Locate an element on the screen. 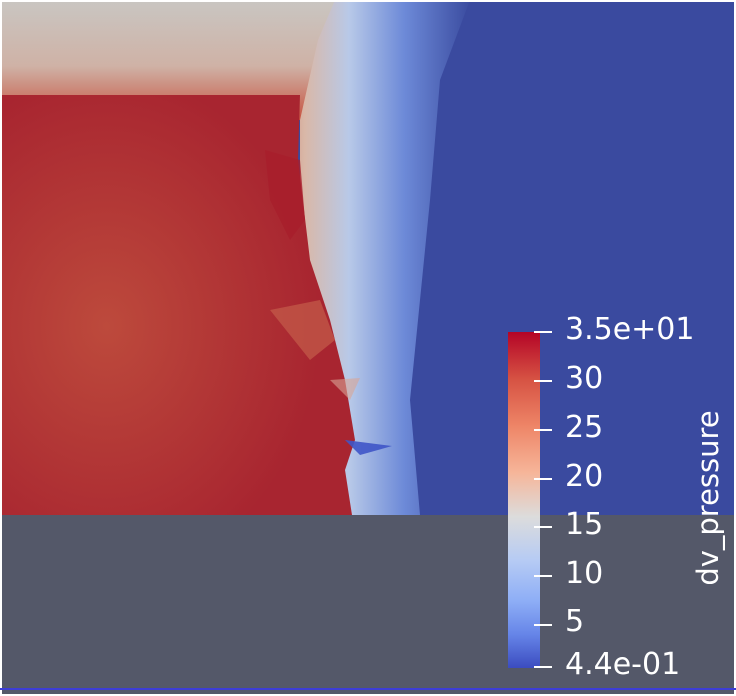 Image resolution: width=736 pixels, height=696 pixels. top-band is located at coordinates (167, 60).